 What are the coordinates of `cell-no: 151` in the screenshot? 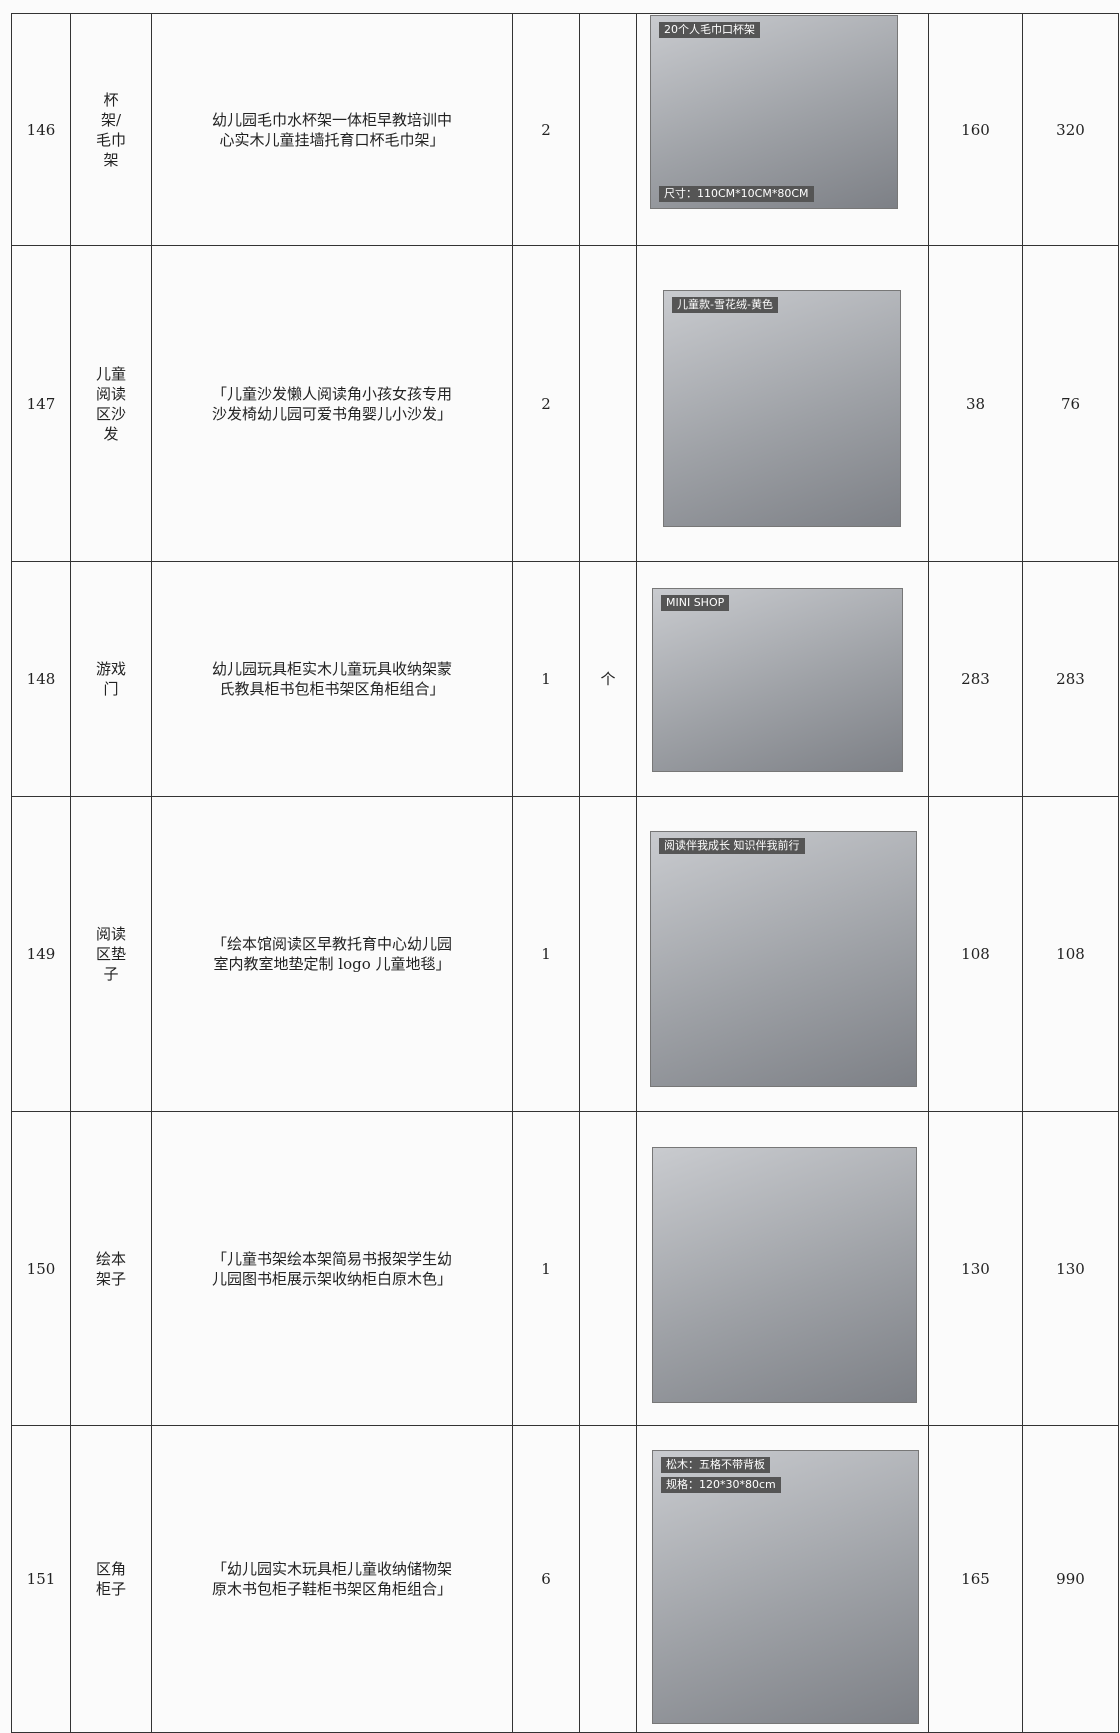 It's located at (40, 1579).